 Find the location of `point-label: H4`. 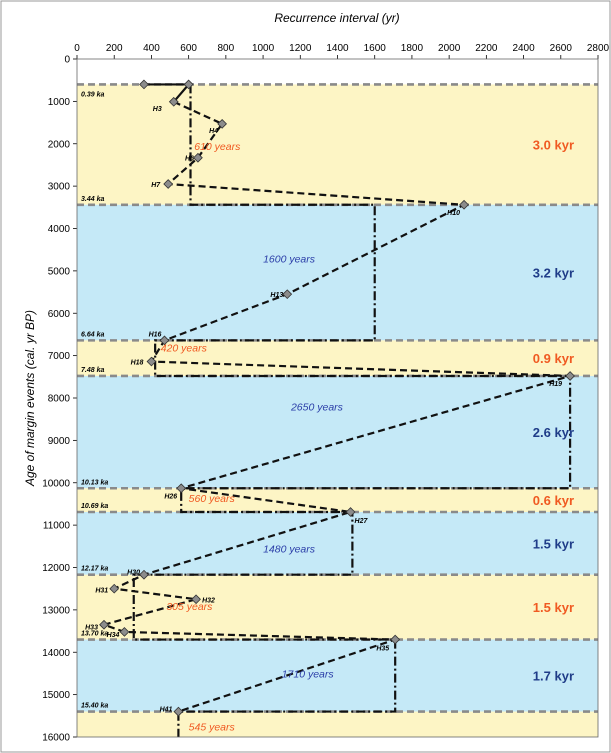

point-label: H4 is located at coordinates (213, 131).